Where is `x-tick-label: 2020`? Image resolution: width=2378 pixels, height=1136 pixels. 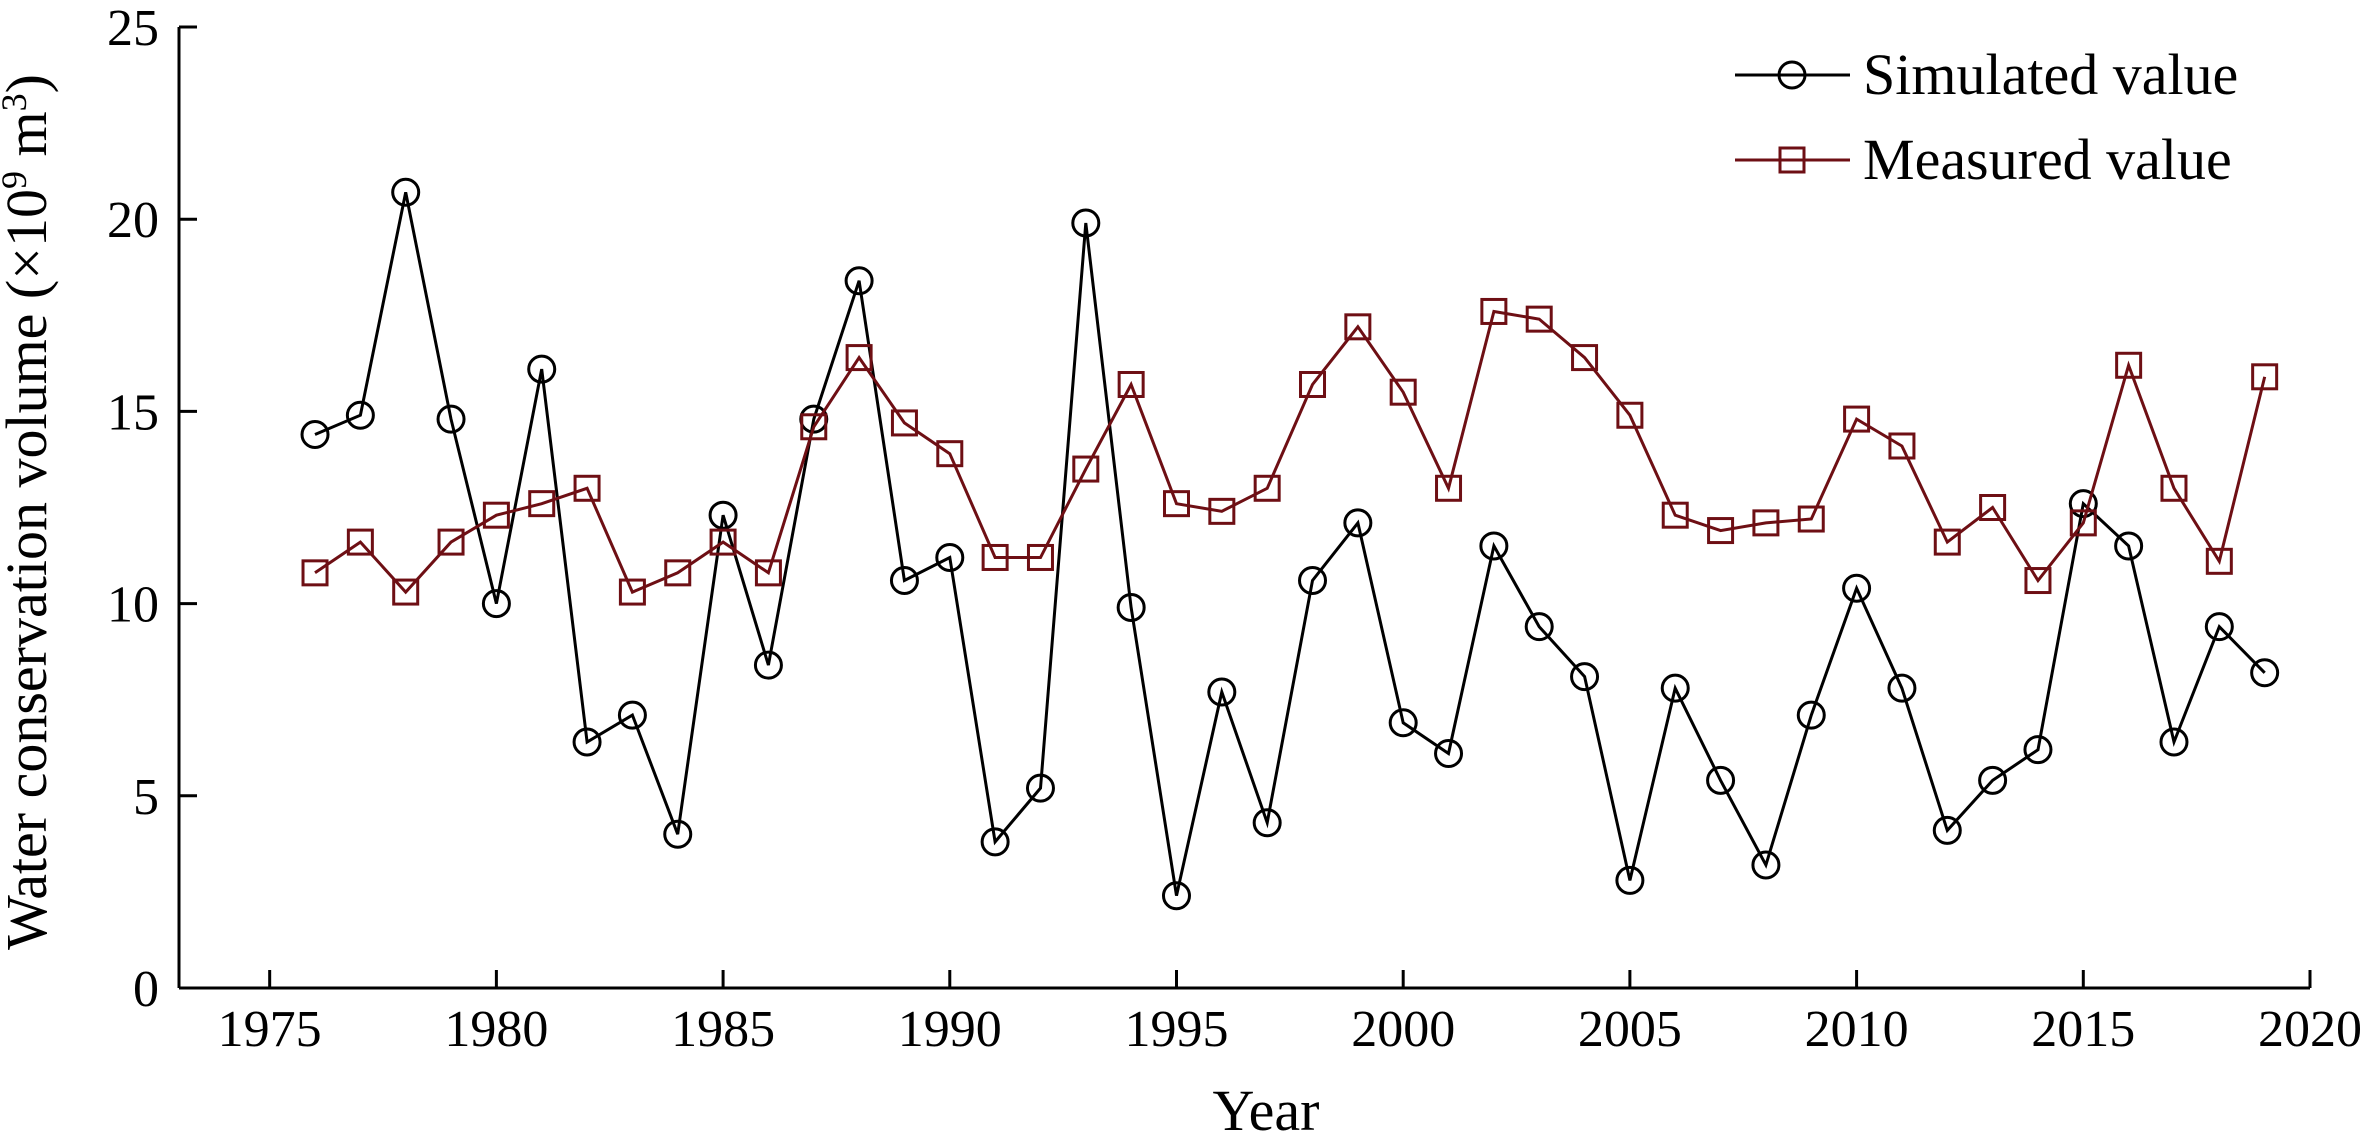
x-tick-label: 2020 is located at coordinates (2310, 1029).